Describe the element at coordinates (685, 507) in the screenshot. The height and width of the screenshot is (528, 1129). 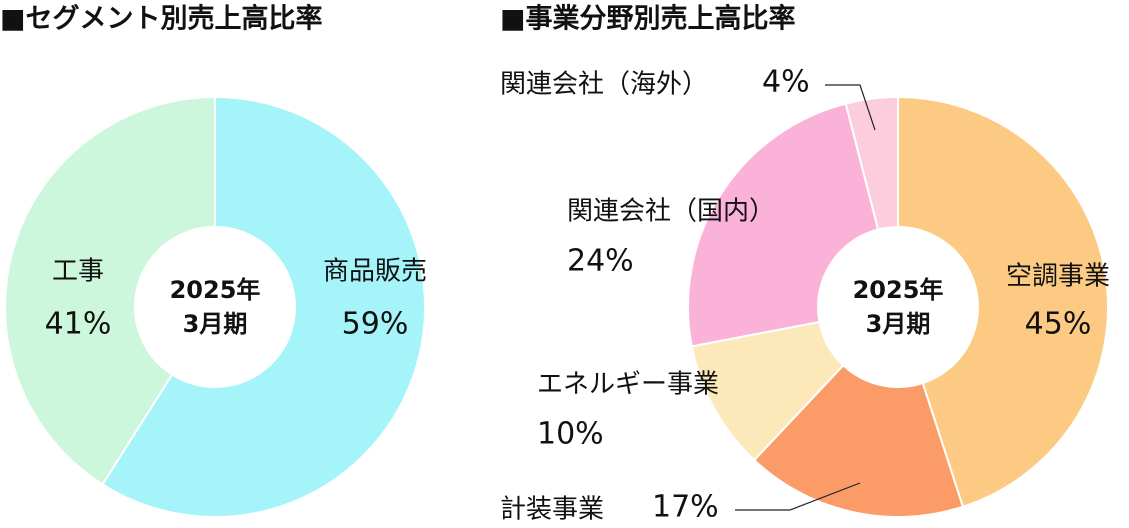
I see `value-label: 17%` at that location.